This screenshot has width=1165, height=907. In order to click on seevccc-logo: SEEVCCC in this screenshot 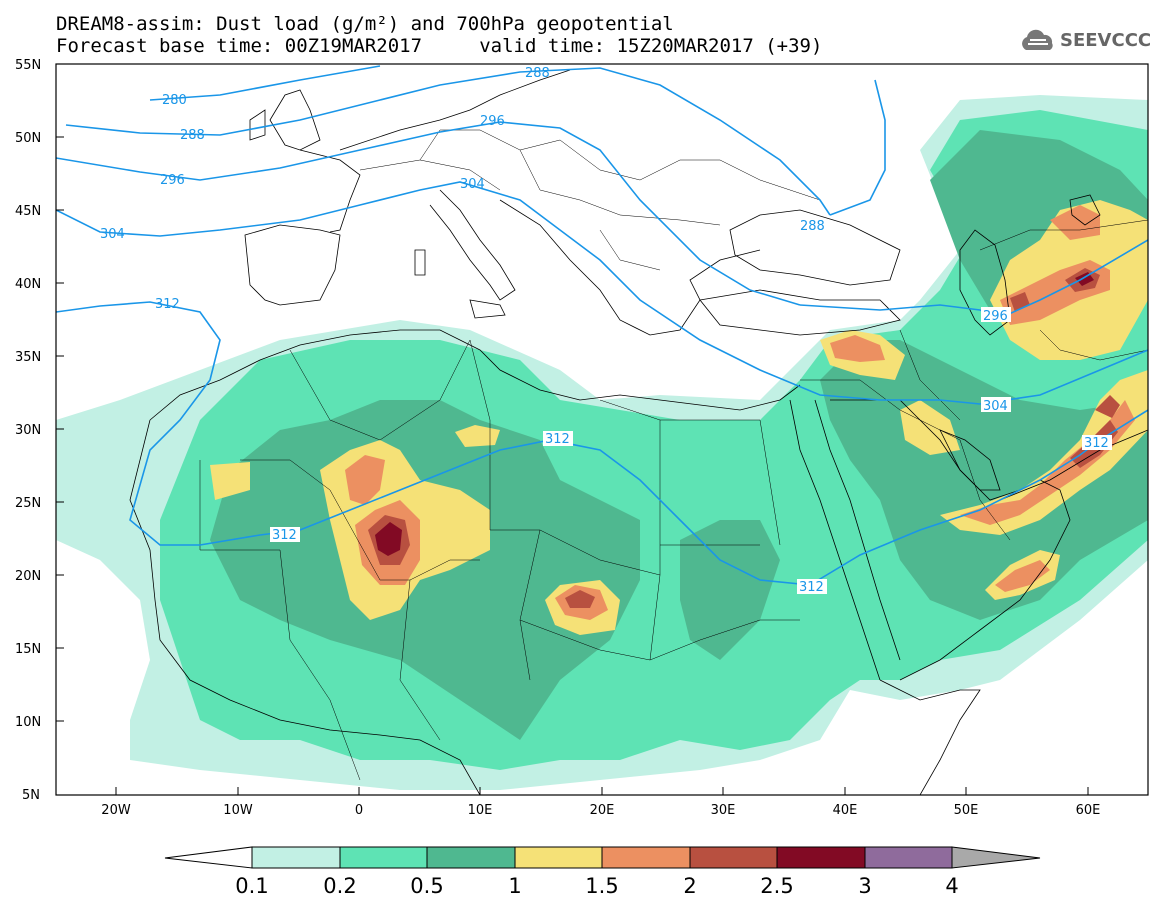, I will do `click(1088, 42)`.